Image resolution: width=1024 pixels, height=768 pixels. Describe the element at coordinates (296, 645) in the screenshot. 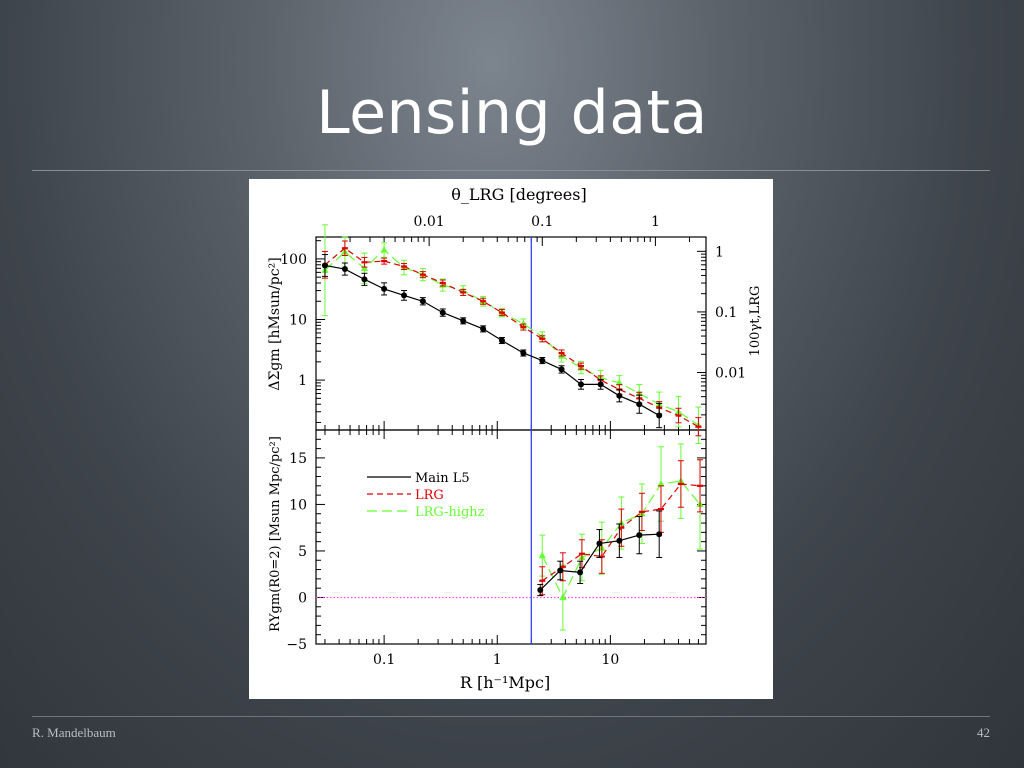

I see `y-tick-label-bottom: −5` at that location.